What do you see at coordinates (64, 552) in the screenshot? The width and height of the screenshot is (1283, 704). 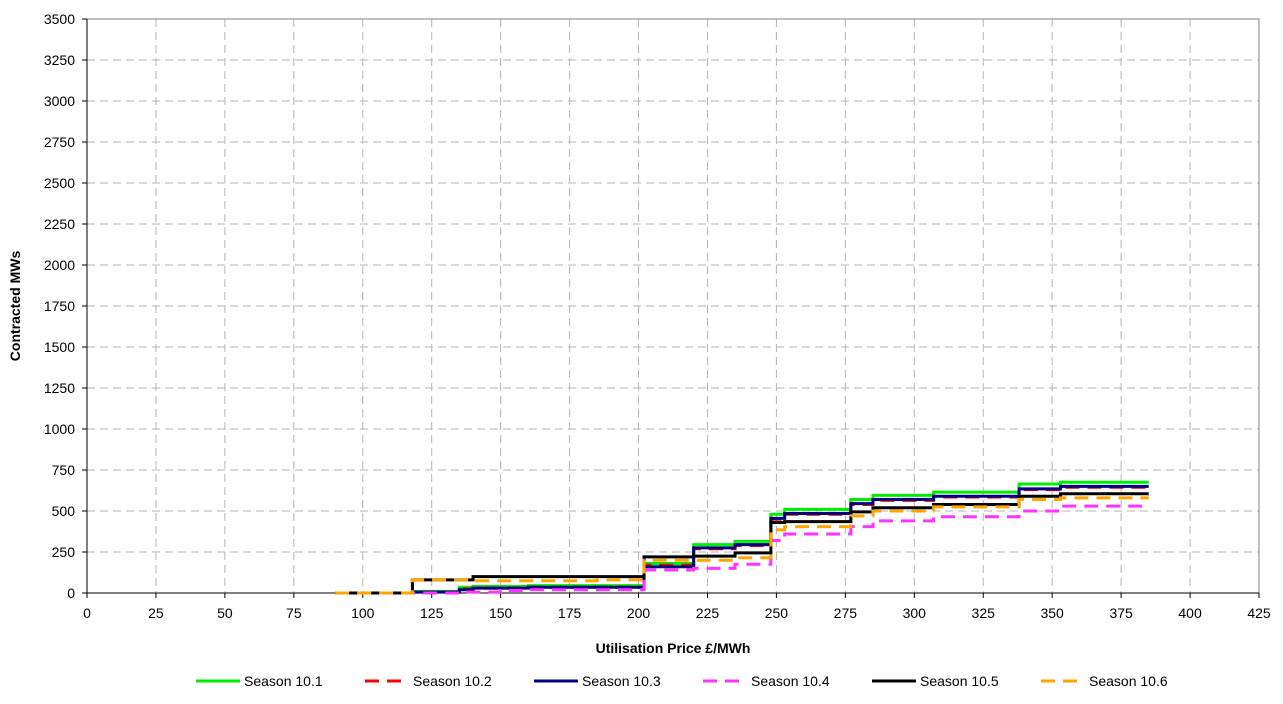 I see `y-tick-label: 250` at bounding box center [64, 552].